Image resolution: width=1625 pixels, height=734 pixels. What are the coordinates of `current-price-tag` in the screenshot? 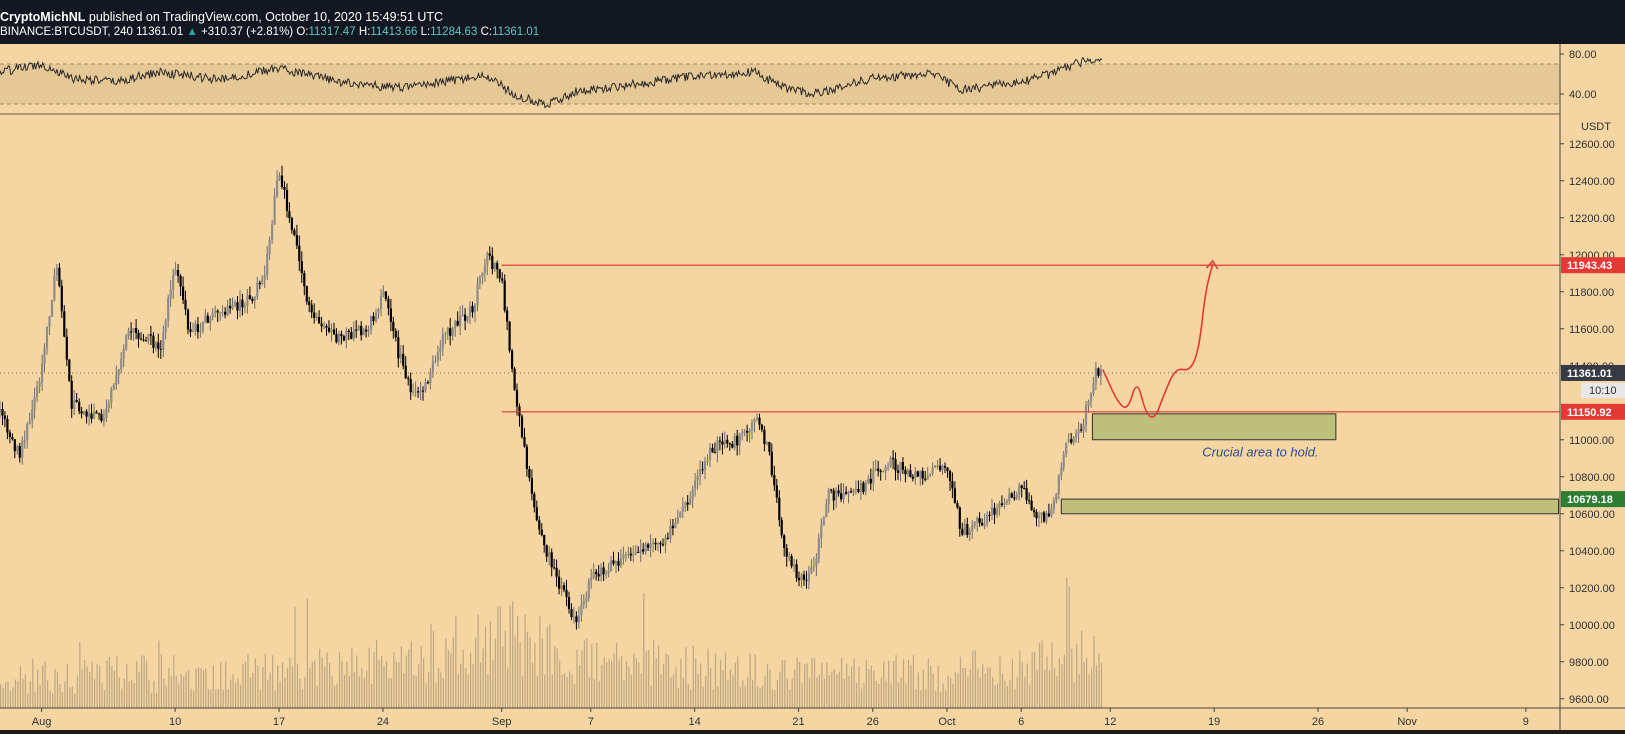 It's located at (1593, 372).